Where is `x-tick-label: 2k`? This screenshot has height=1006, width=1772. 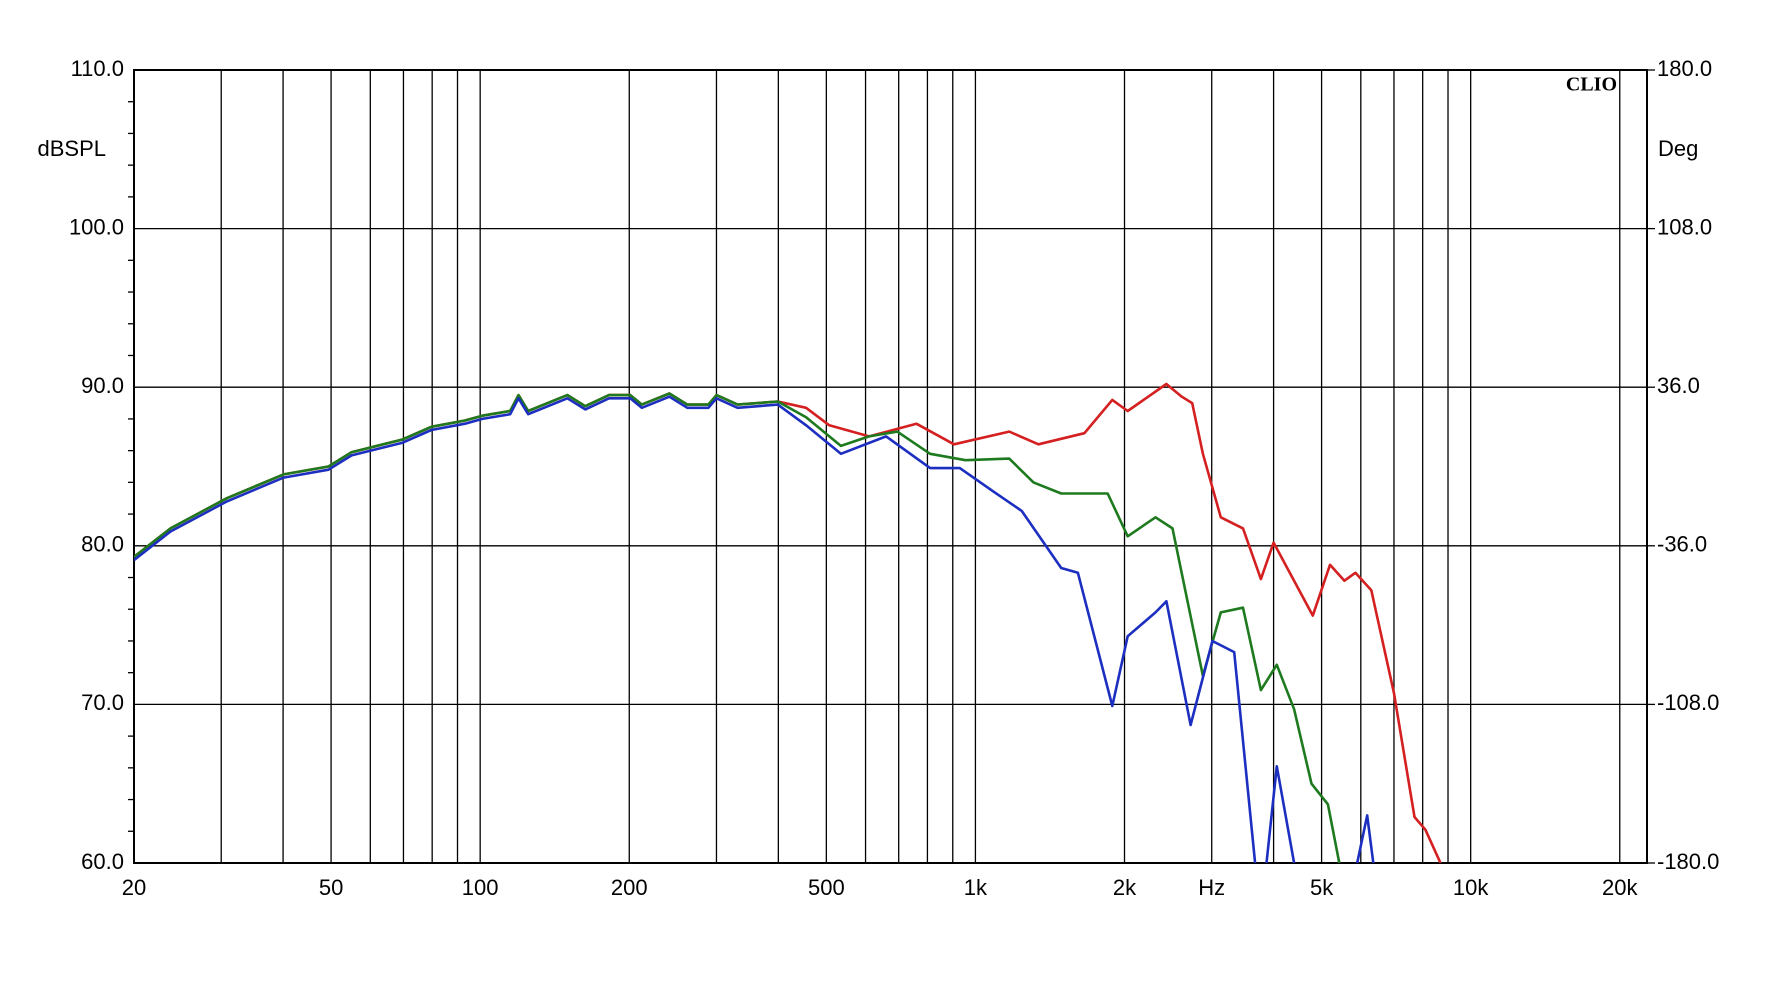
x-tick-label: 2k is located at coordinates (1125, 887).